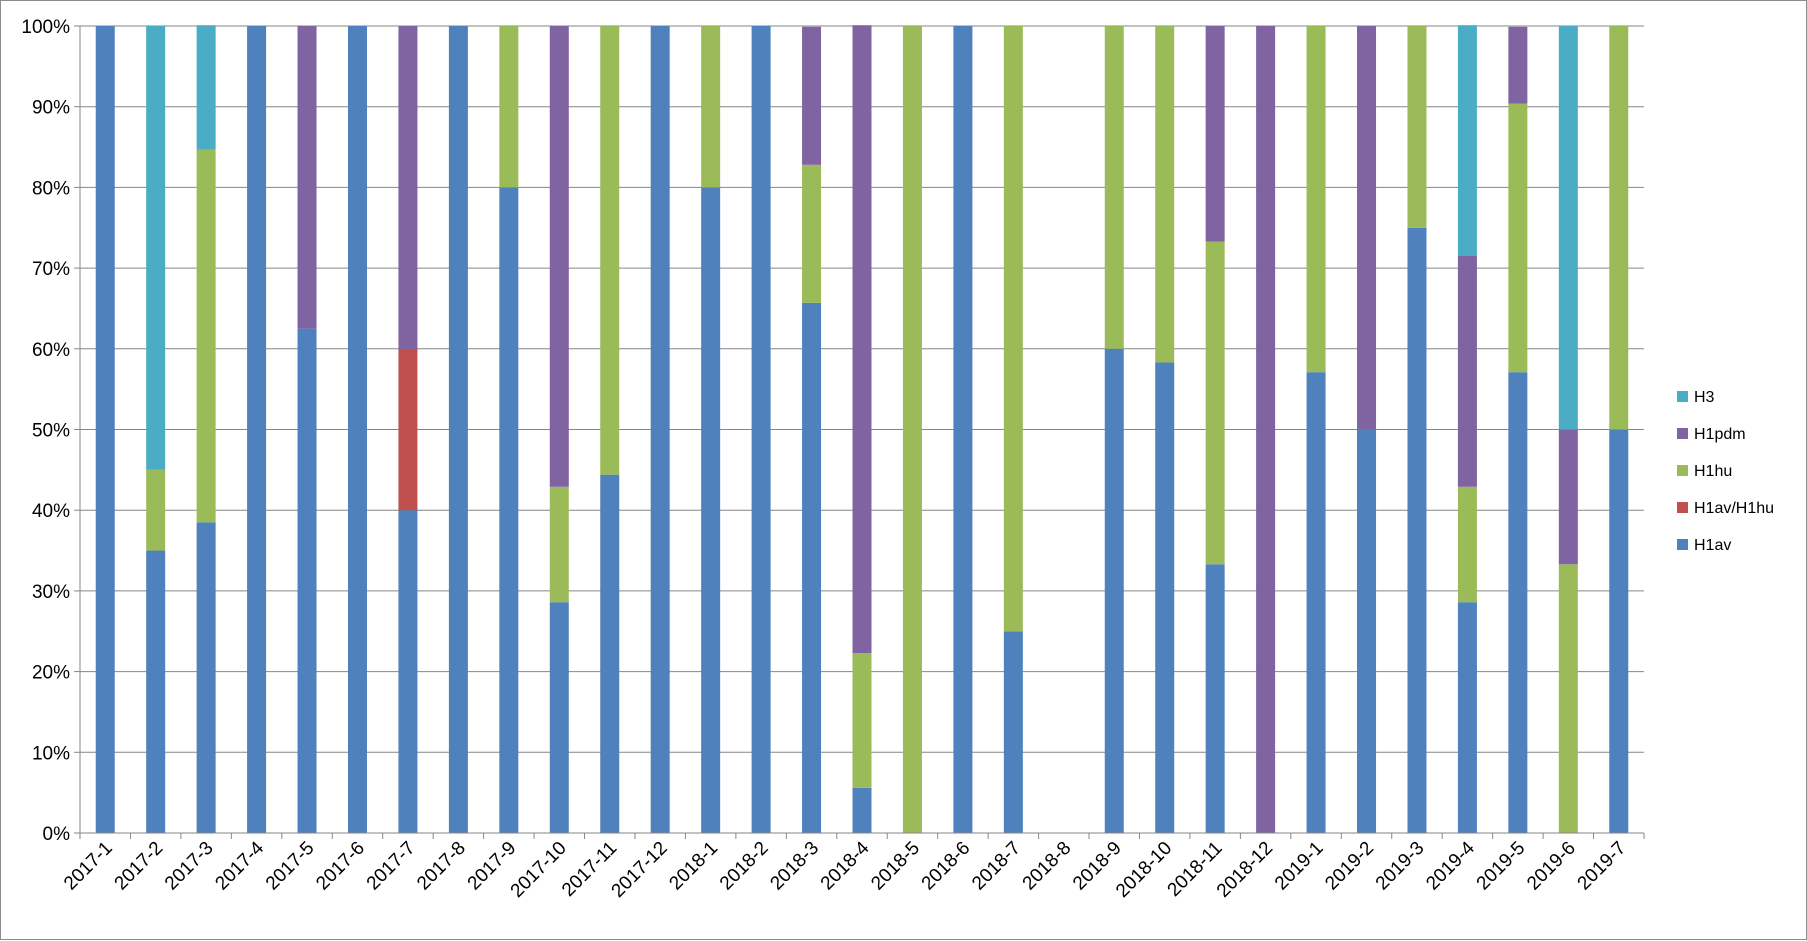  Describe the element at coordinates (51, 592) in the screenshot. I see `y-tick-label: 30%` at that location.